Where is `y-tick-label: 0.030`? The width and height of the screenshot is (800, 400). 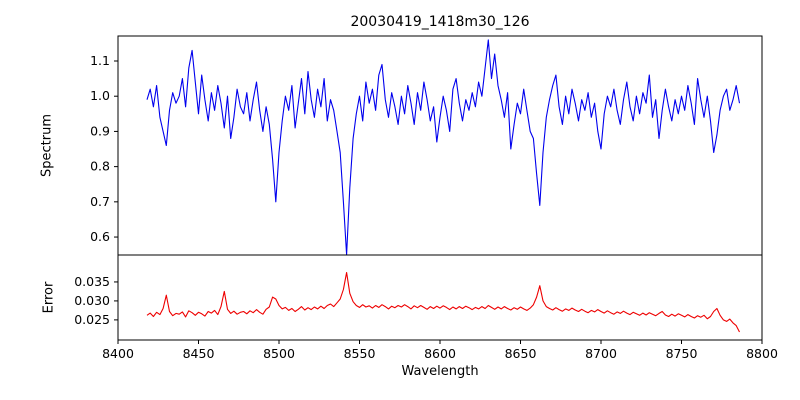 y-tick-label: 0.030 is located at coordinates (92, 300).